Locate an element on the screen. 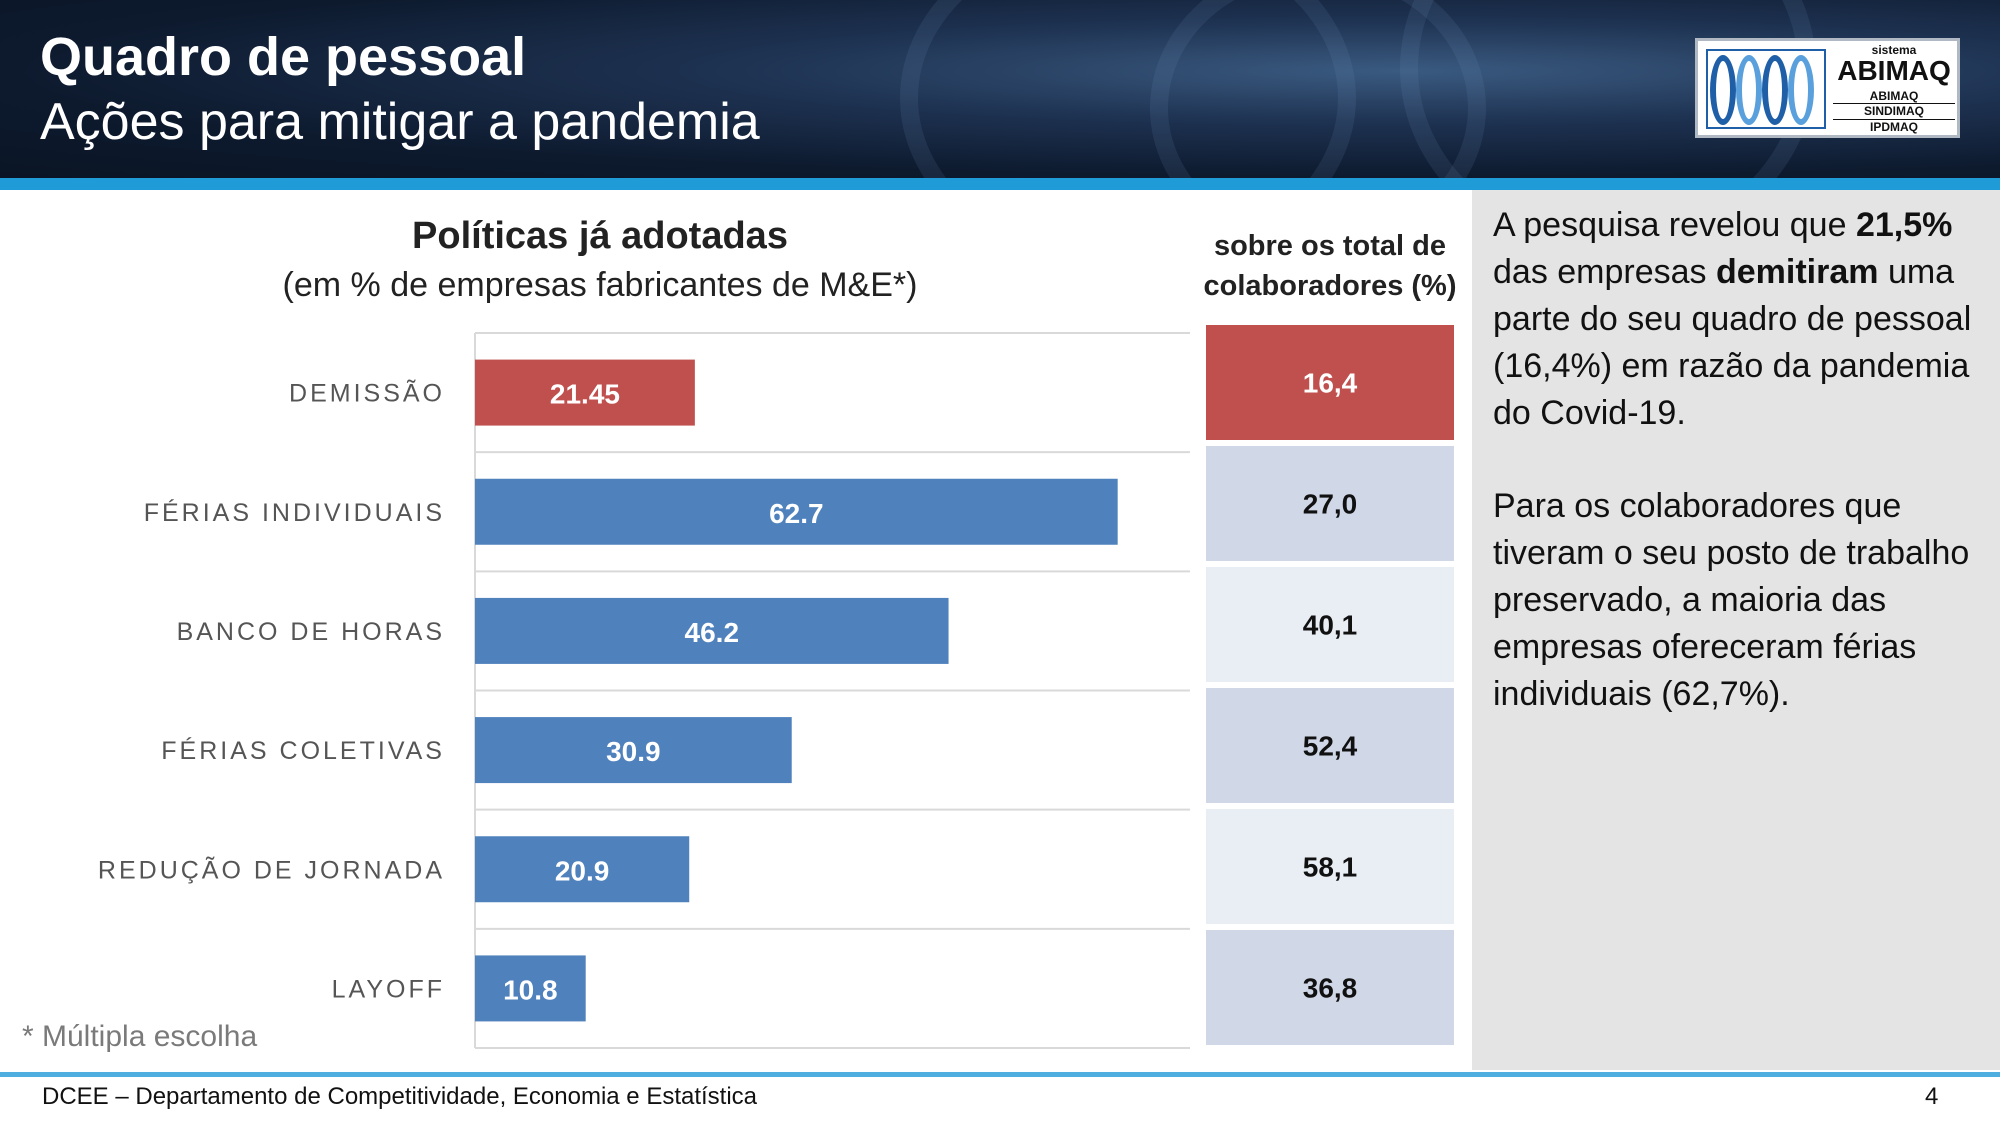  footnote: * Múltipla escolha is located at coordinates (140, 1036).